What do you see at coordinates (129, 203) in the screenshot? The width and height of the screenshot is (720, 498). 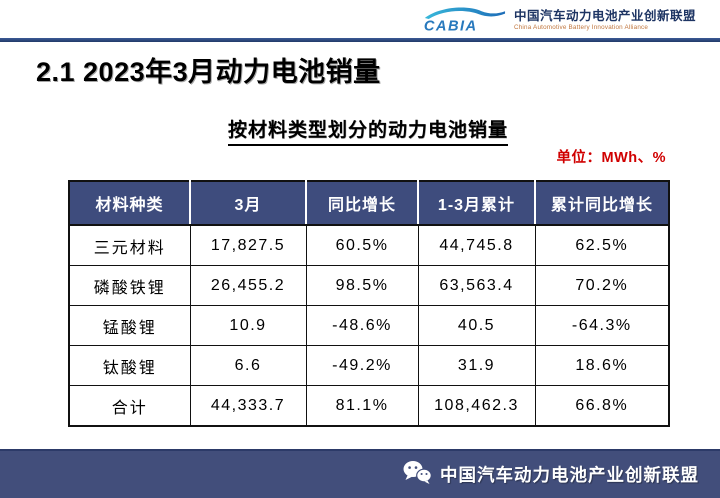 I see `col-header-material-type: 材料种类` at bounding box center [129, 203].